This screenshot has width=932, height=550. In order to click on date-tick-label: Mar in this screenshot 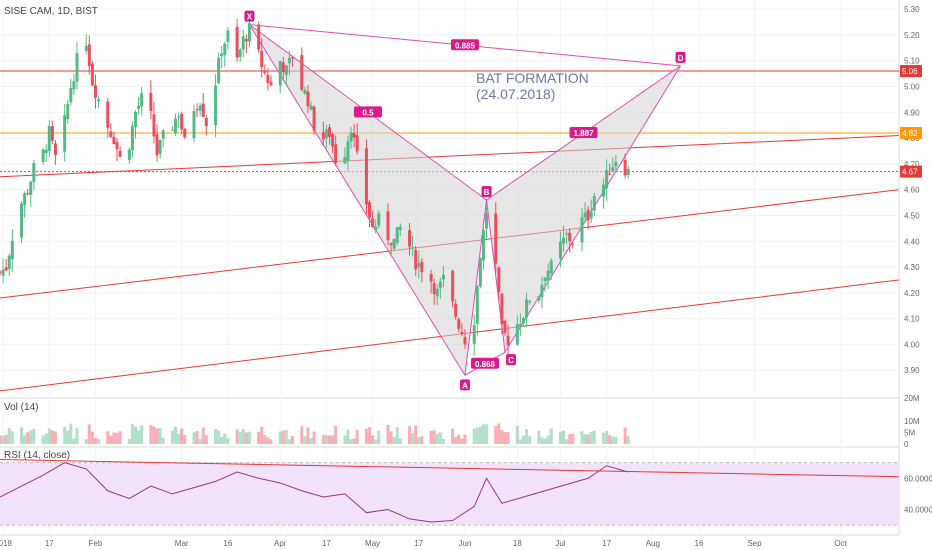, I will do `click(182, 543)`.